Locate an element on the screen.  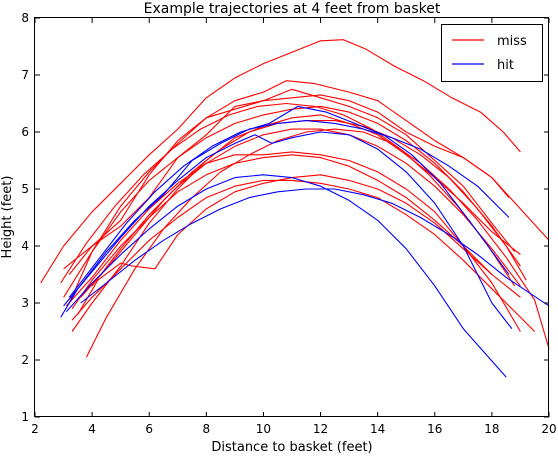
y-tick-label: 6 is located at coordinates (25, 132).